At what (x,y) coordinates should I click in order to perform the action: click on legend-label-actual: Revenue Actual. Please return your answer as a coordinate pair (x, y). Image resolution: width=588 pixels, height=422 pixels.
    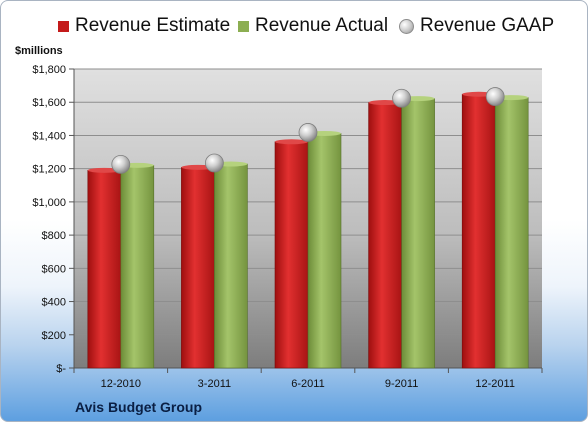
    Looking at the image, I should click on (322, 25).